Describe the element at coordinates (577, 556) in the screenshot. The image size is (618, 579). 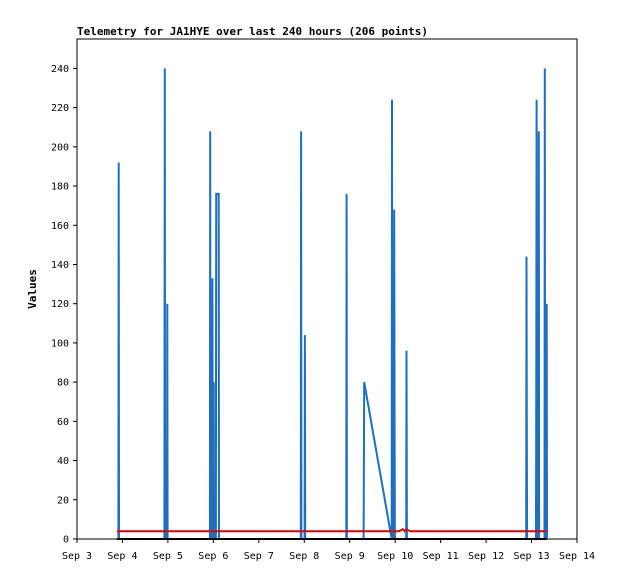
I see `x-tick-label: Sep 14` at that location.